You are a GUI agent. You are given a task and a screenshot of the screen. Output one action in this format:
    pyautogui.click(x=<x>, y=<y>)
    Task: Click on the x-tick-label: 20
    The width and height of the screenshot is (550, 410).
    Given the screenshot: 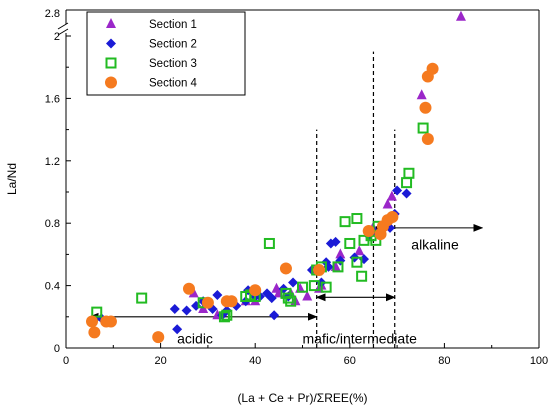 What is the action you would take?
    pyautogui.click(x=160, y=361)
    